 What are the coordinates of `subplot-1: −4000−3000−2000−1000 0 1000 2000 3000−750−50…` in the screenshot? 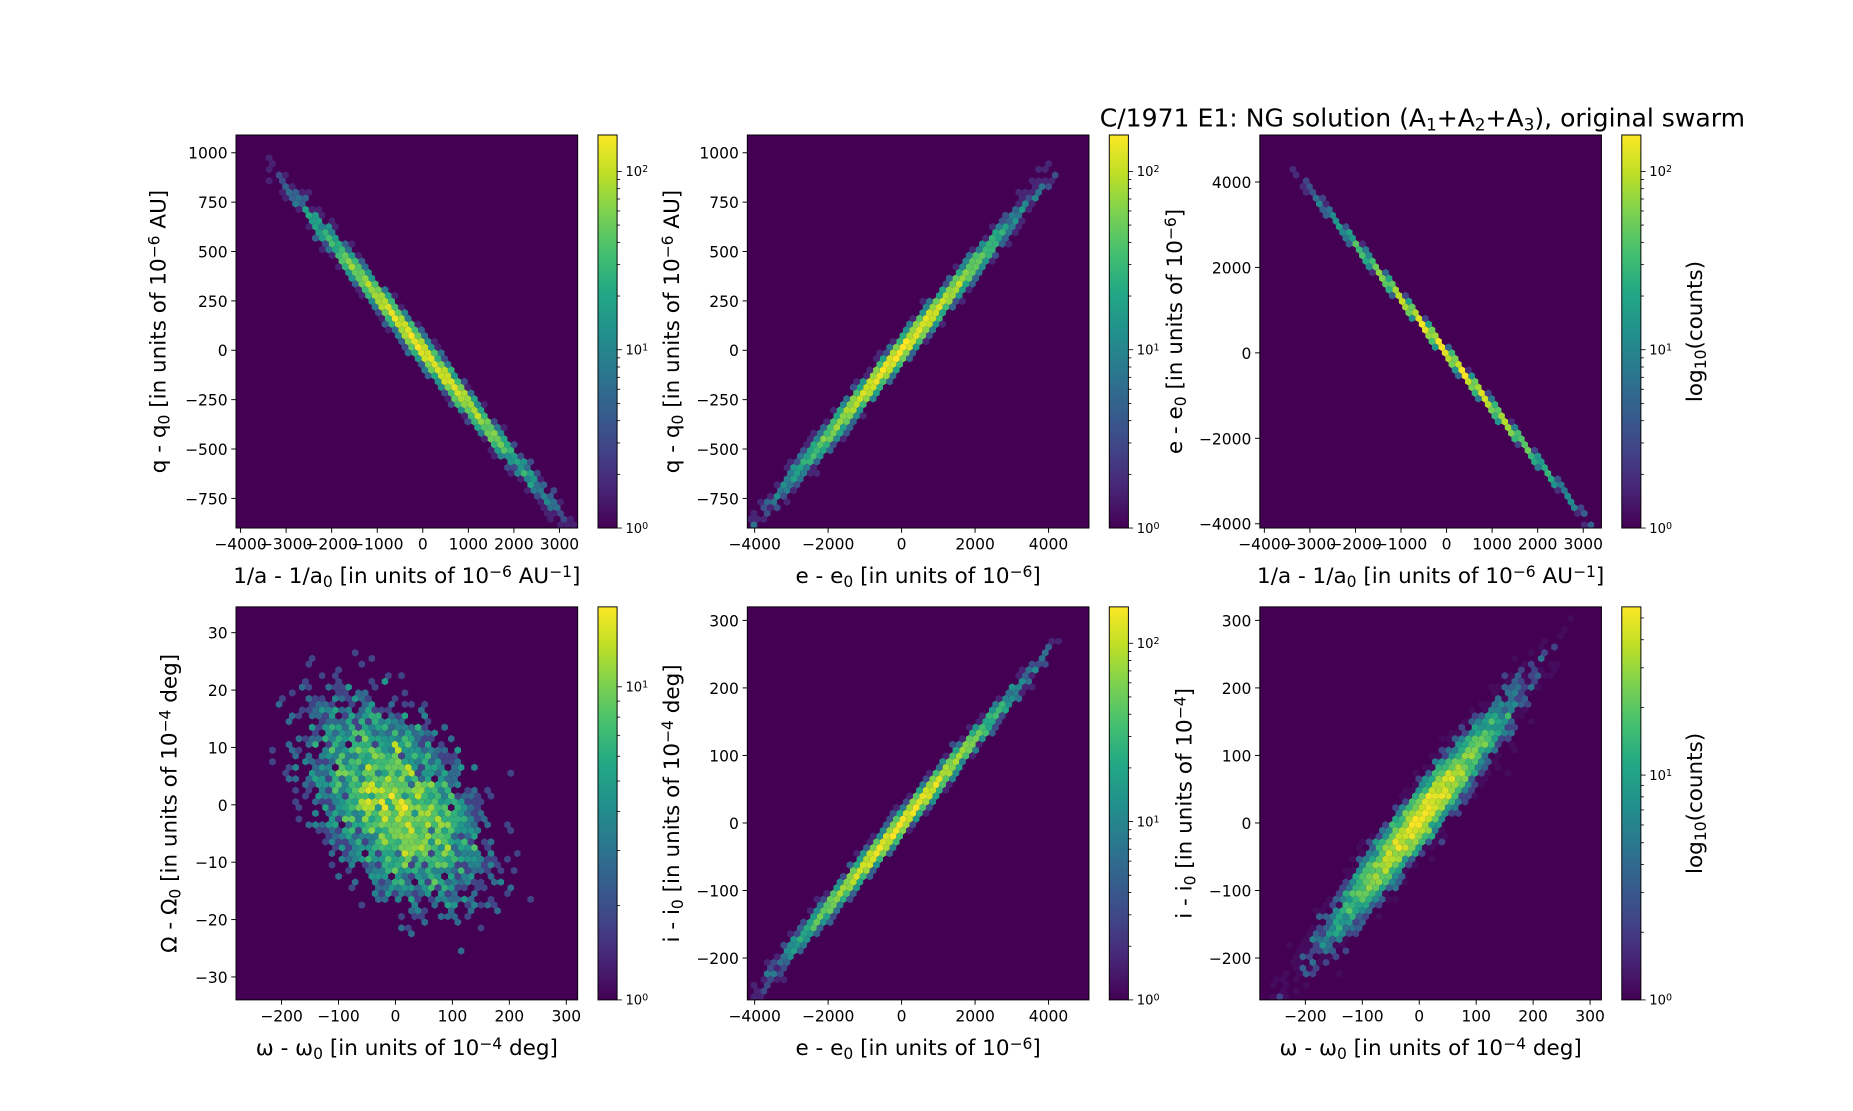 It's located at (396, 362).